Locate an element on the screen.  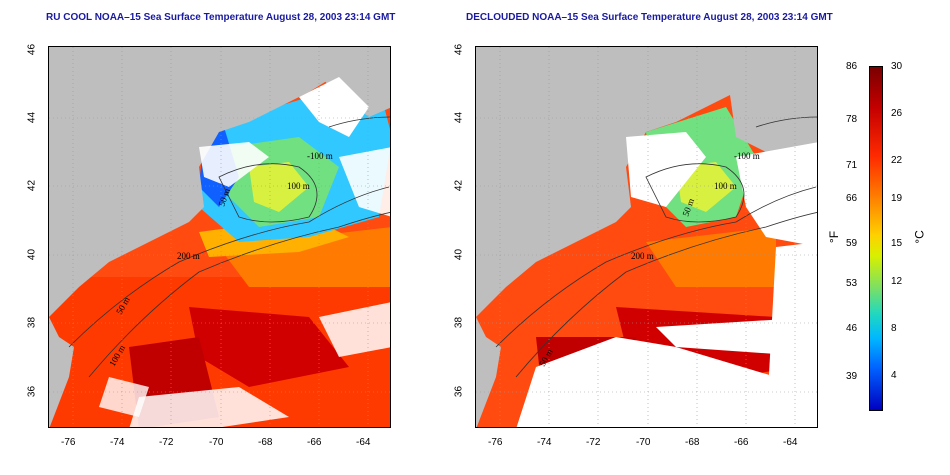
c-tick: 26 is located at coordinates (897, 113).